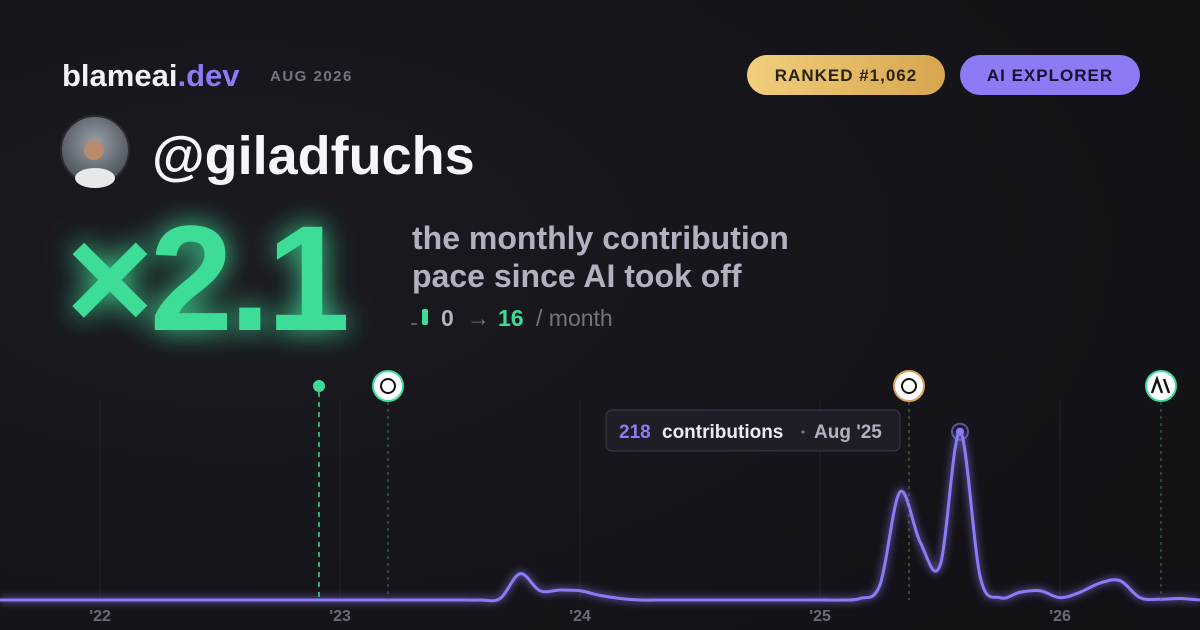 This screenshot has width=1200, height=630. What do you see at coordinates (119, 75) in the screenshot?
I see `brand-name: blameai` at bounding box center [119, 75].